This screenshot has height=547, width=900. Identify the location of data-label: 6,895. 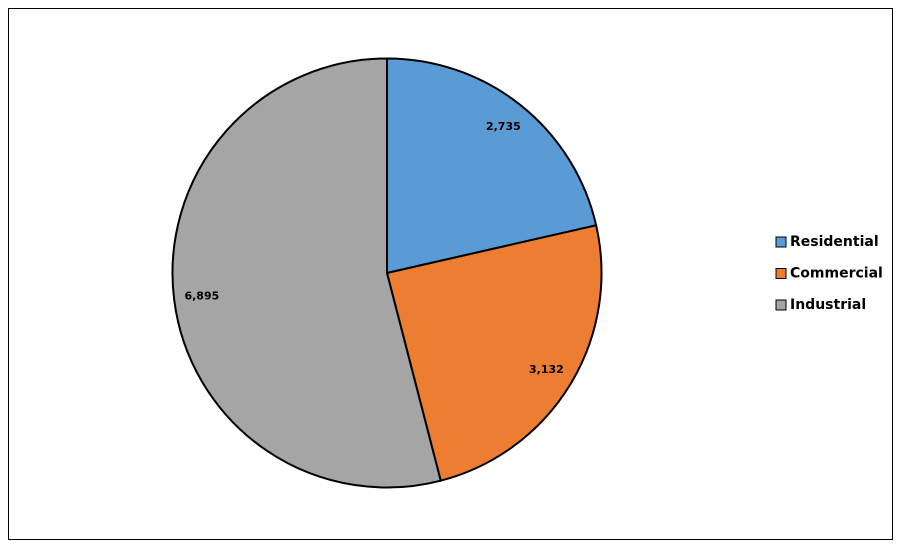
(201, 296).